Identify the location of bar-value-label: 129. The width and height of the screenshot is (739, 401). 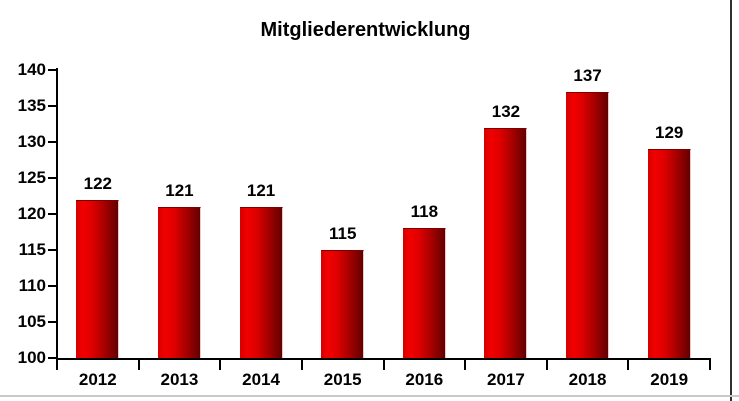
(669, 133).